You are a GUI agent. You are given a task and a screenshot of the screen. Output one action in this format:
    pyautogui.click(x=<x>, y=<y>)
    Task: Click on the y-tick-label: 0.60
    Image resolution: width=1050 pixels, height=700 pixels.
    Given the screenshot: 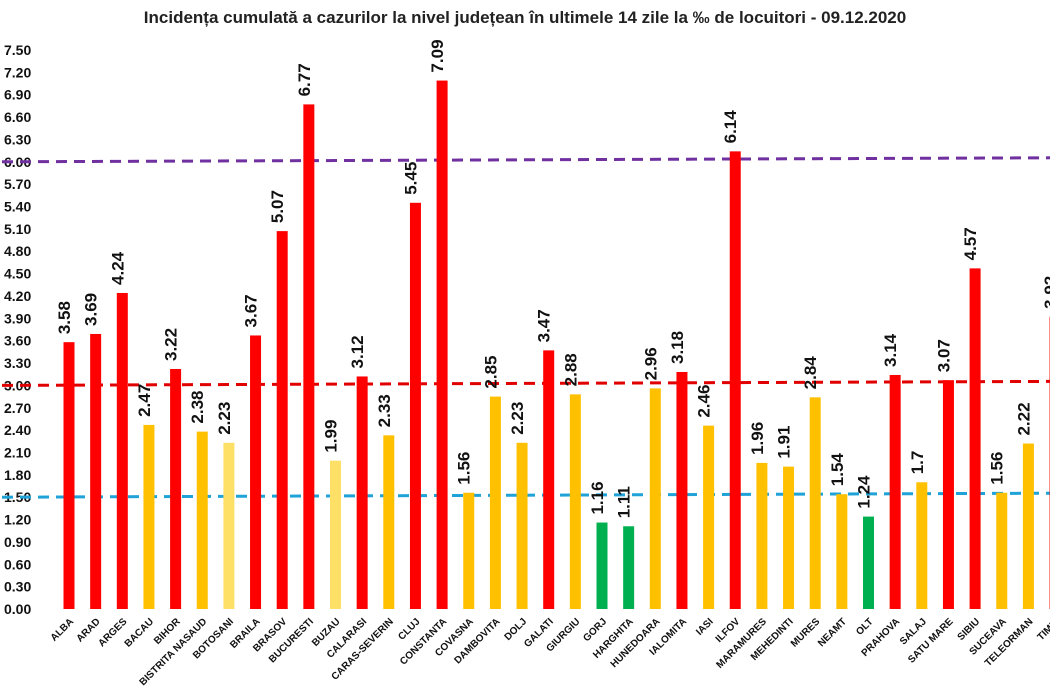 What is the action you would take?
    pyautogui.click(x=17, y=564)
    